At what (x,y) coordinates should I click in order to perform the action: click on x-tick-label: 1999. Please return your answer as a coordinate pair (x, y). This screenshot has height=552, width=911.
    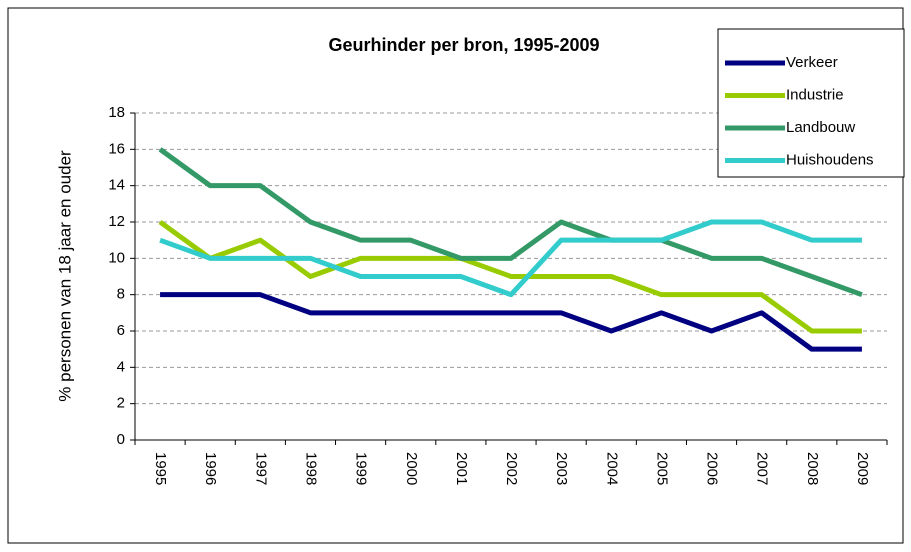
    Looking at the image, I should click on (361, 468).